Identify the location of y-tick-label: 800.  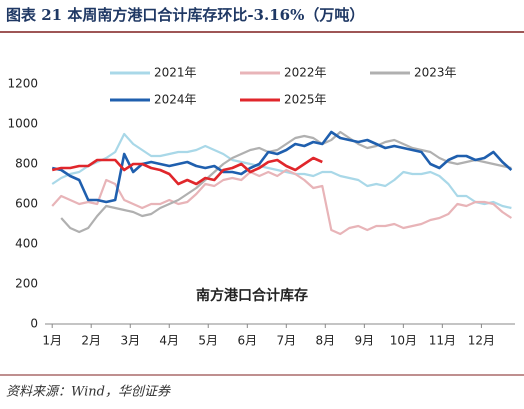
(26, 164).